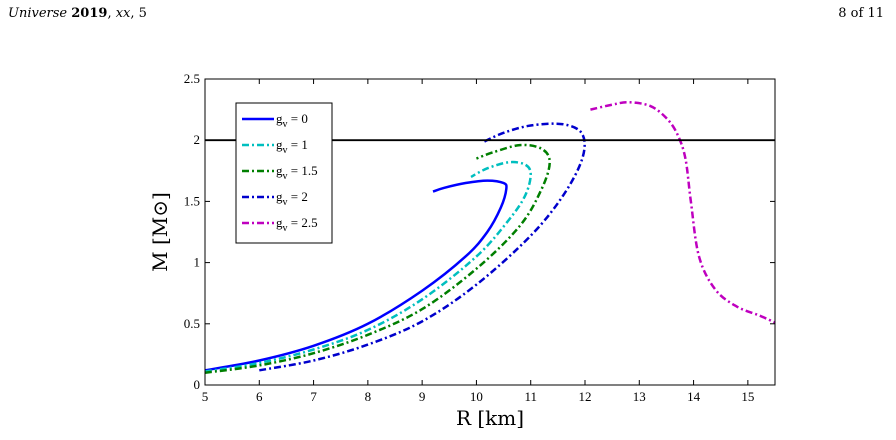 This screenshot has height=440, width=896. What do you see at coordinates (476, 396) in the screenshot?
I see `x-tick-label: 10` at bounding box center [476, 396].